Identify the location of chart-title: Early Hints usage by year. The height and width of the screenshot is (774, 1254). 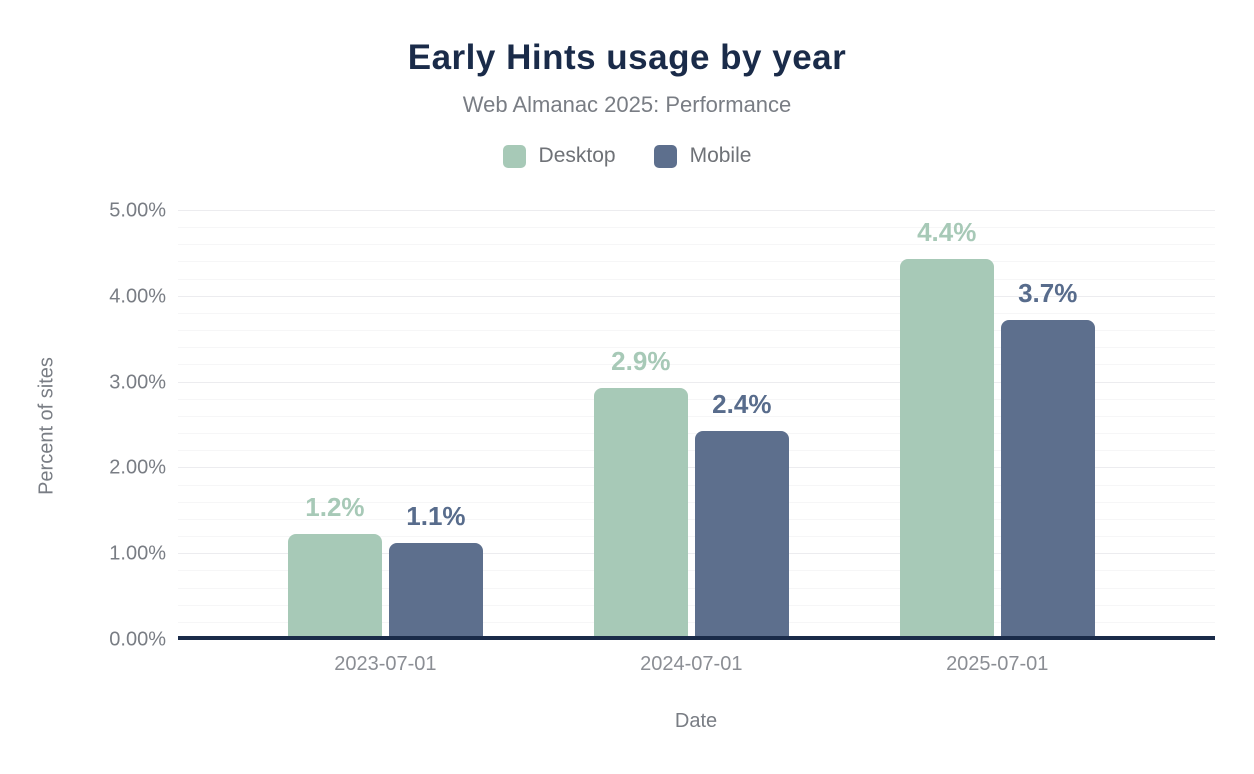
(627, 57).